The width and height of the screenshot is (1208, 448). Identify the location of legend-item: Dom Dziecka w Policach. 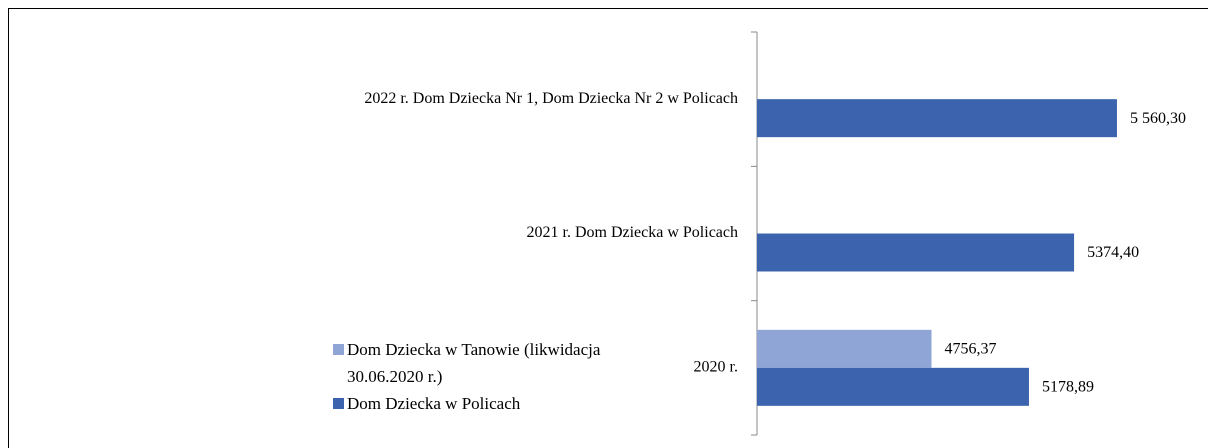
(468, 403).